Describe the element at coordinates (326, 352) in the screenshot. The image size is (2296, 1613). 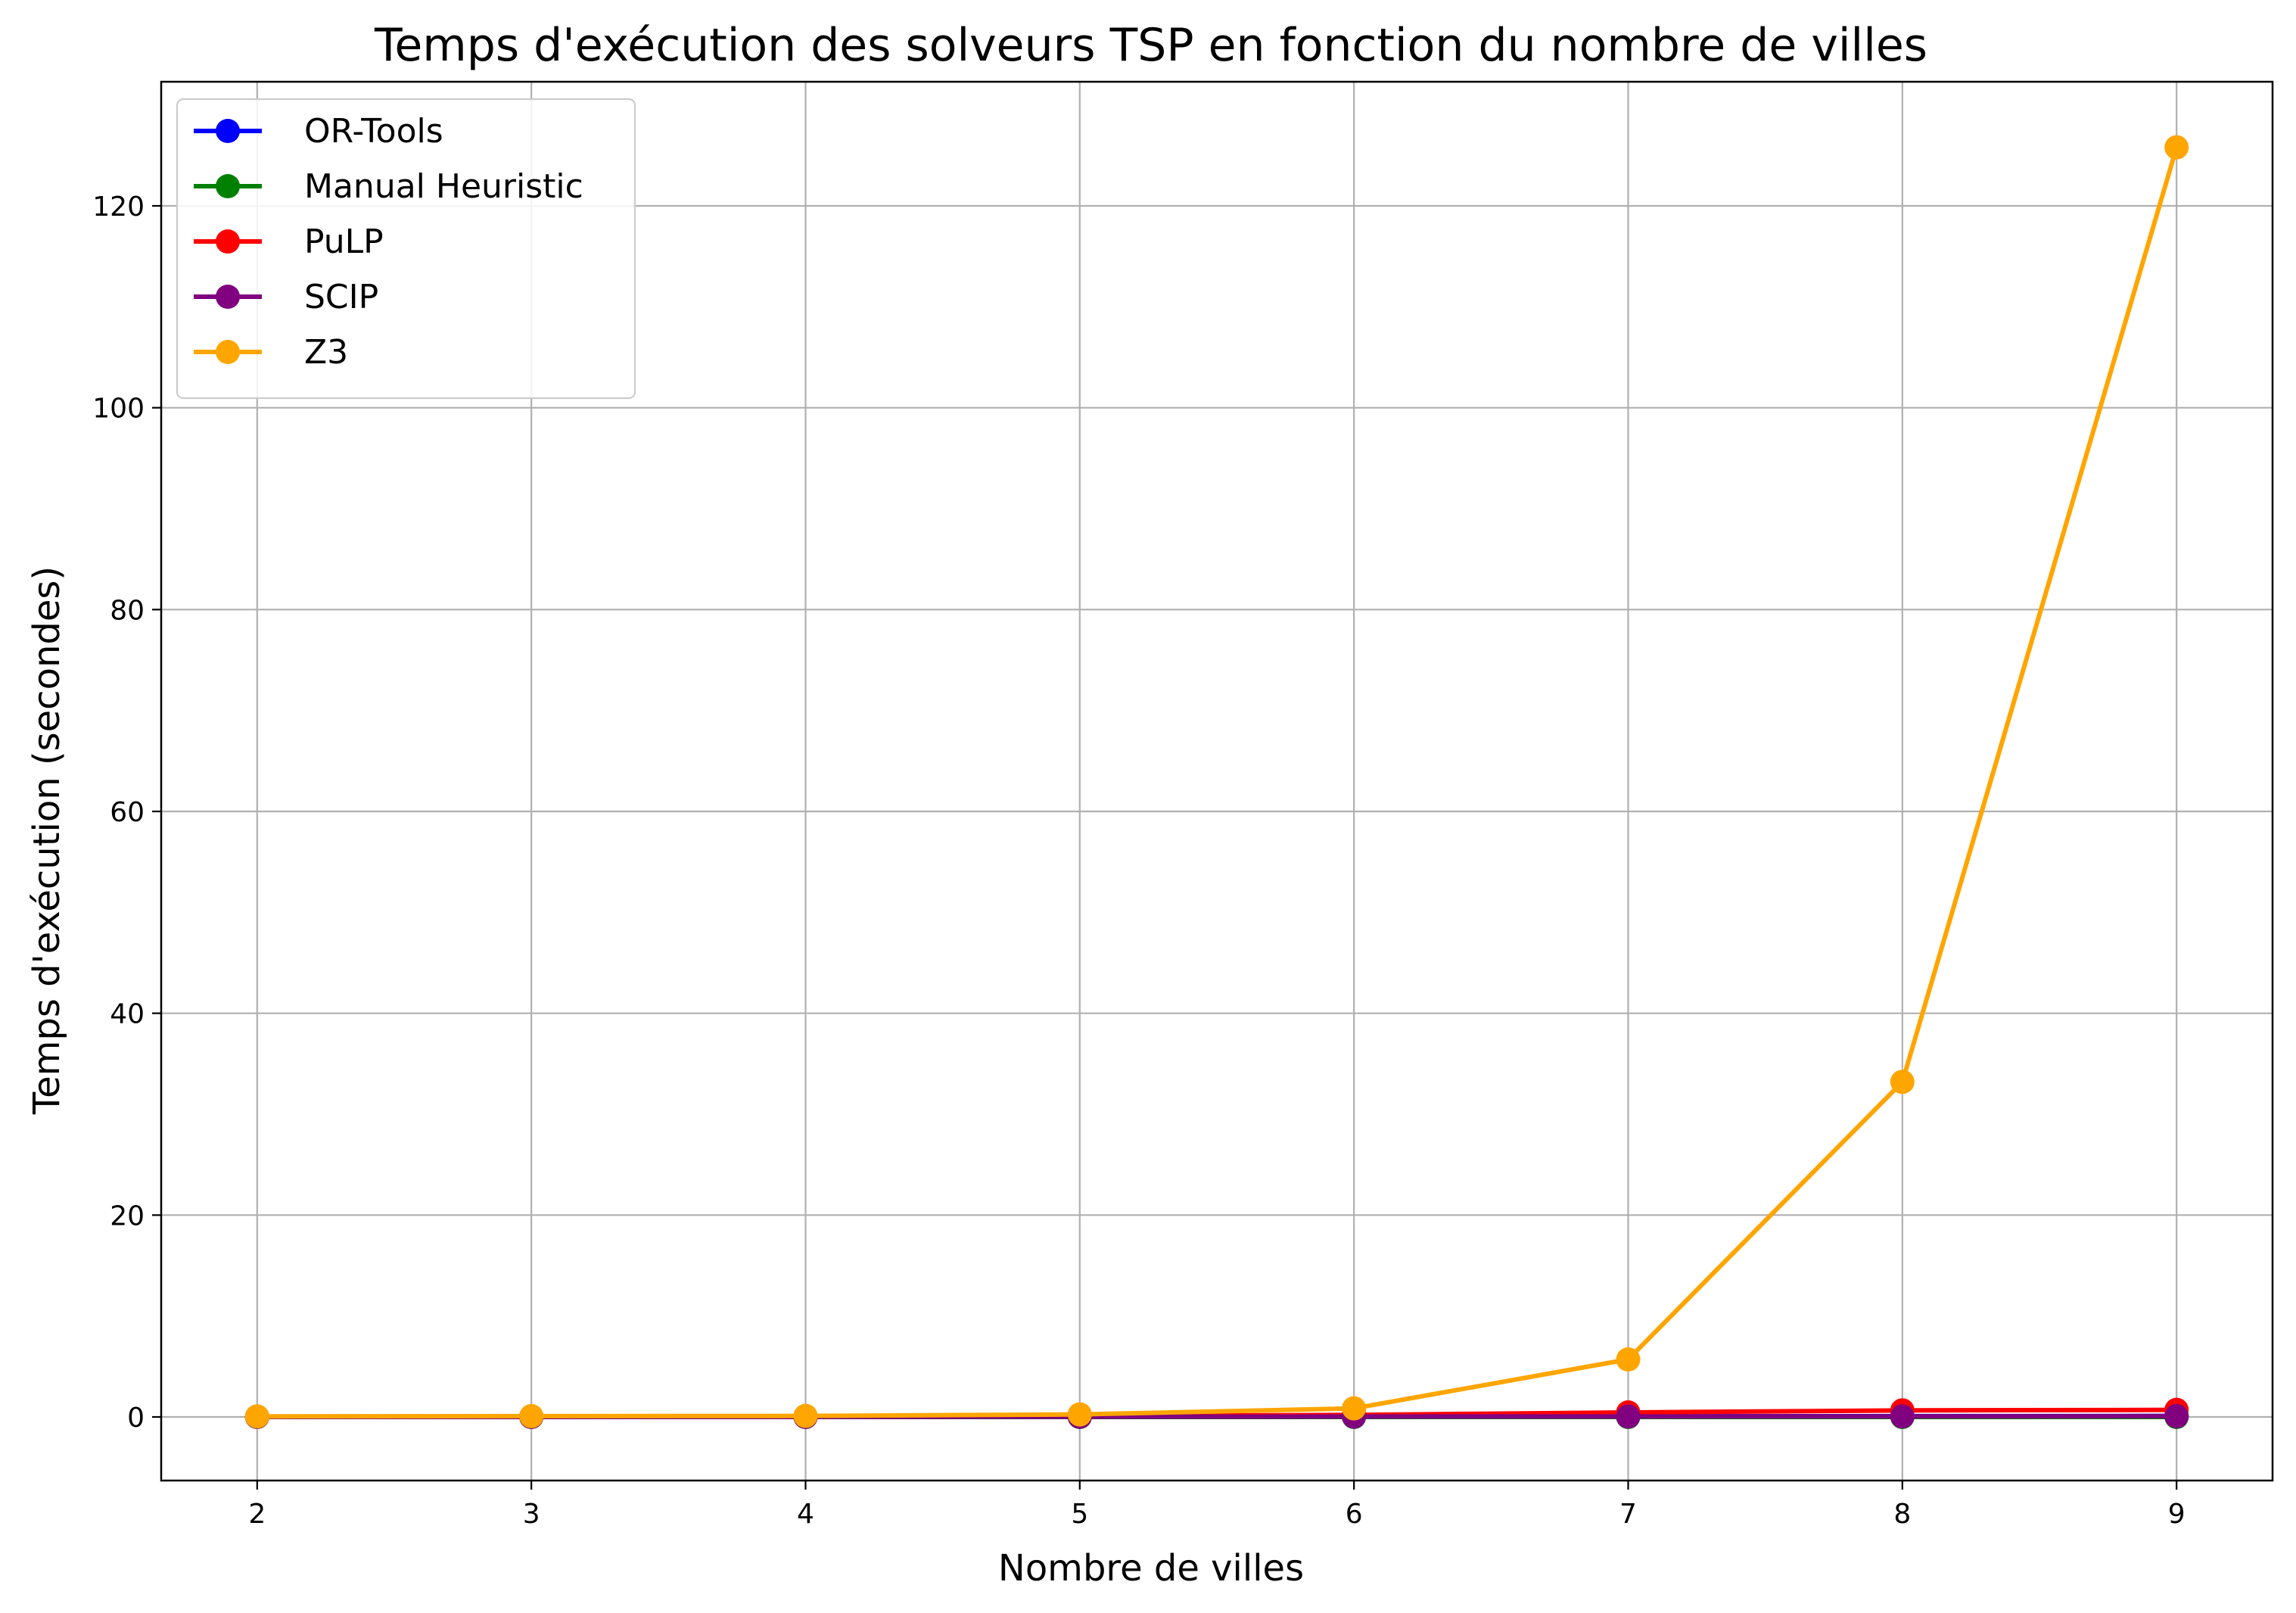
I see `legend-label: Z3` at that location.